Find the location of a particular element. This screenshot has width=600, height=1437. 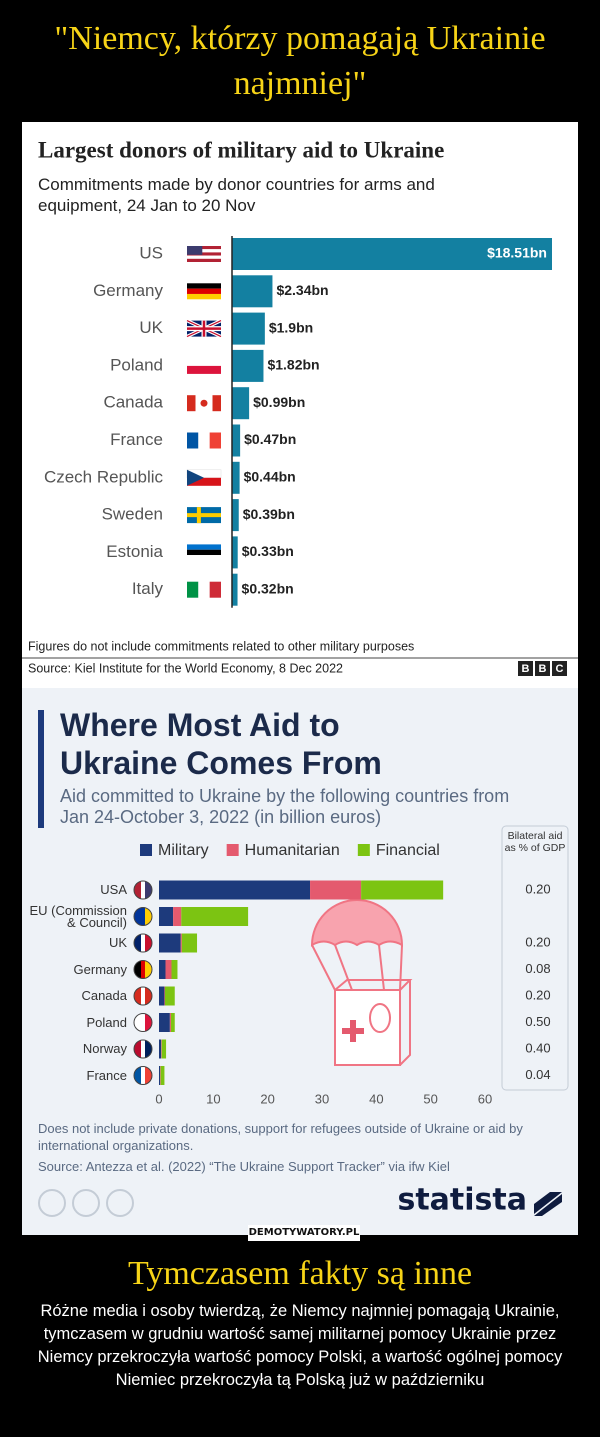

gdp-box is located at coordinates (535, 958).